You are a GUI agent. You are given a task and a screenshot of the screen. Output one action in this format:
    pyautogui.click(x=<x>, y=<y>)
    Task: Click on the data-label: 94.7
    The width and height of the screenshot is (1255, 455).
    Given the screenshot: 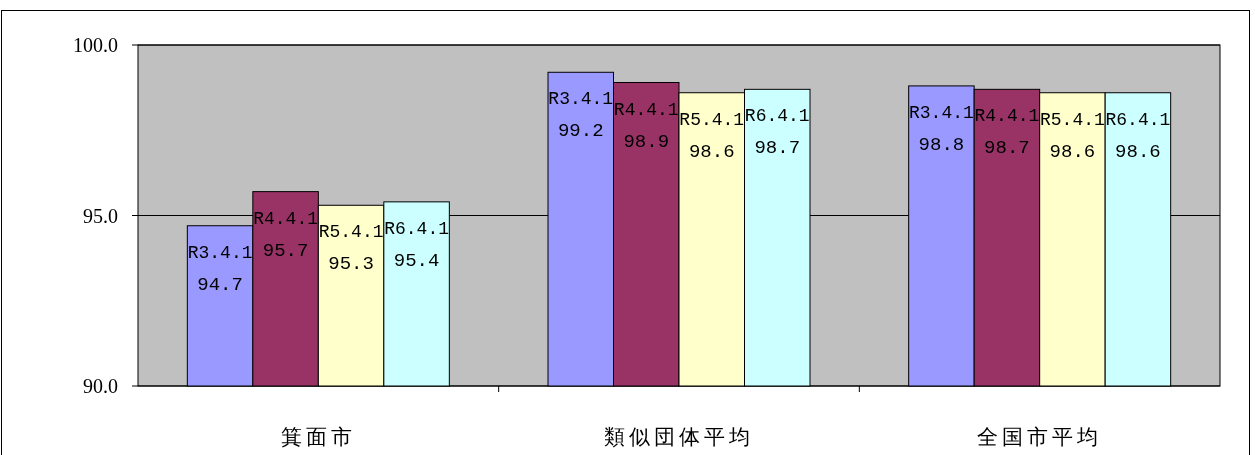 What is the action you would take?
    pyautogui.click(x=220, y=284)
    